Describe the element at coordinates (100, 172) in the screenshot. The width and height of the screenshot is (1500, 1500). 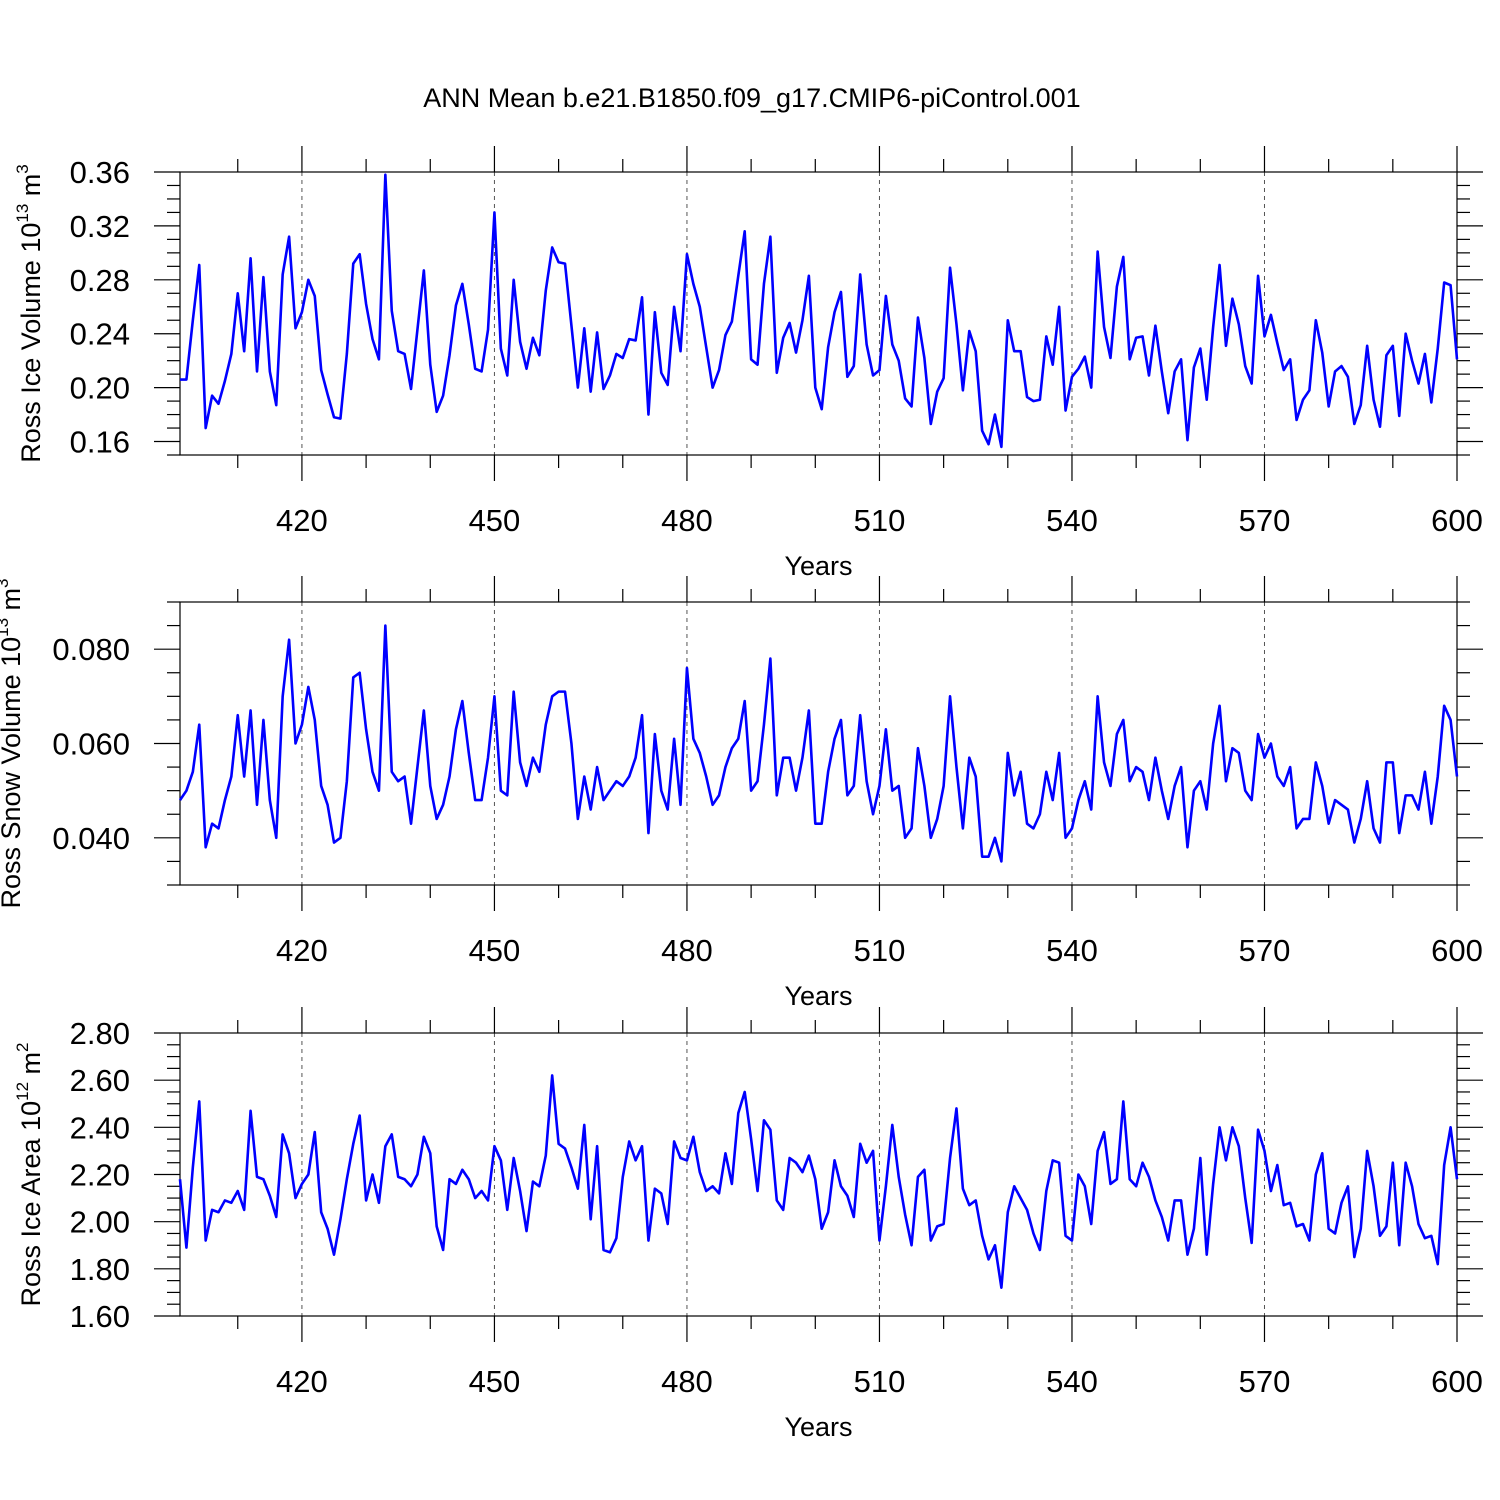
I see `y-tick-label: 0.36` at that location.